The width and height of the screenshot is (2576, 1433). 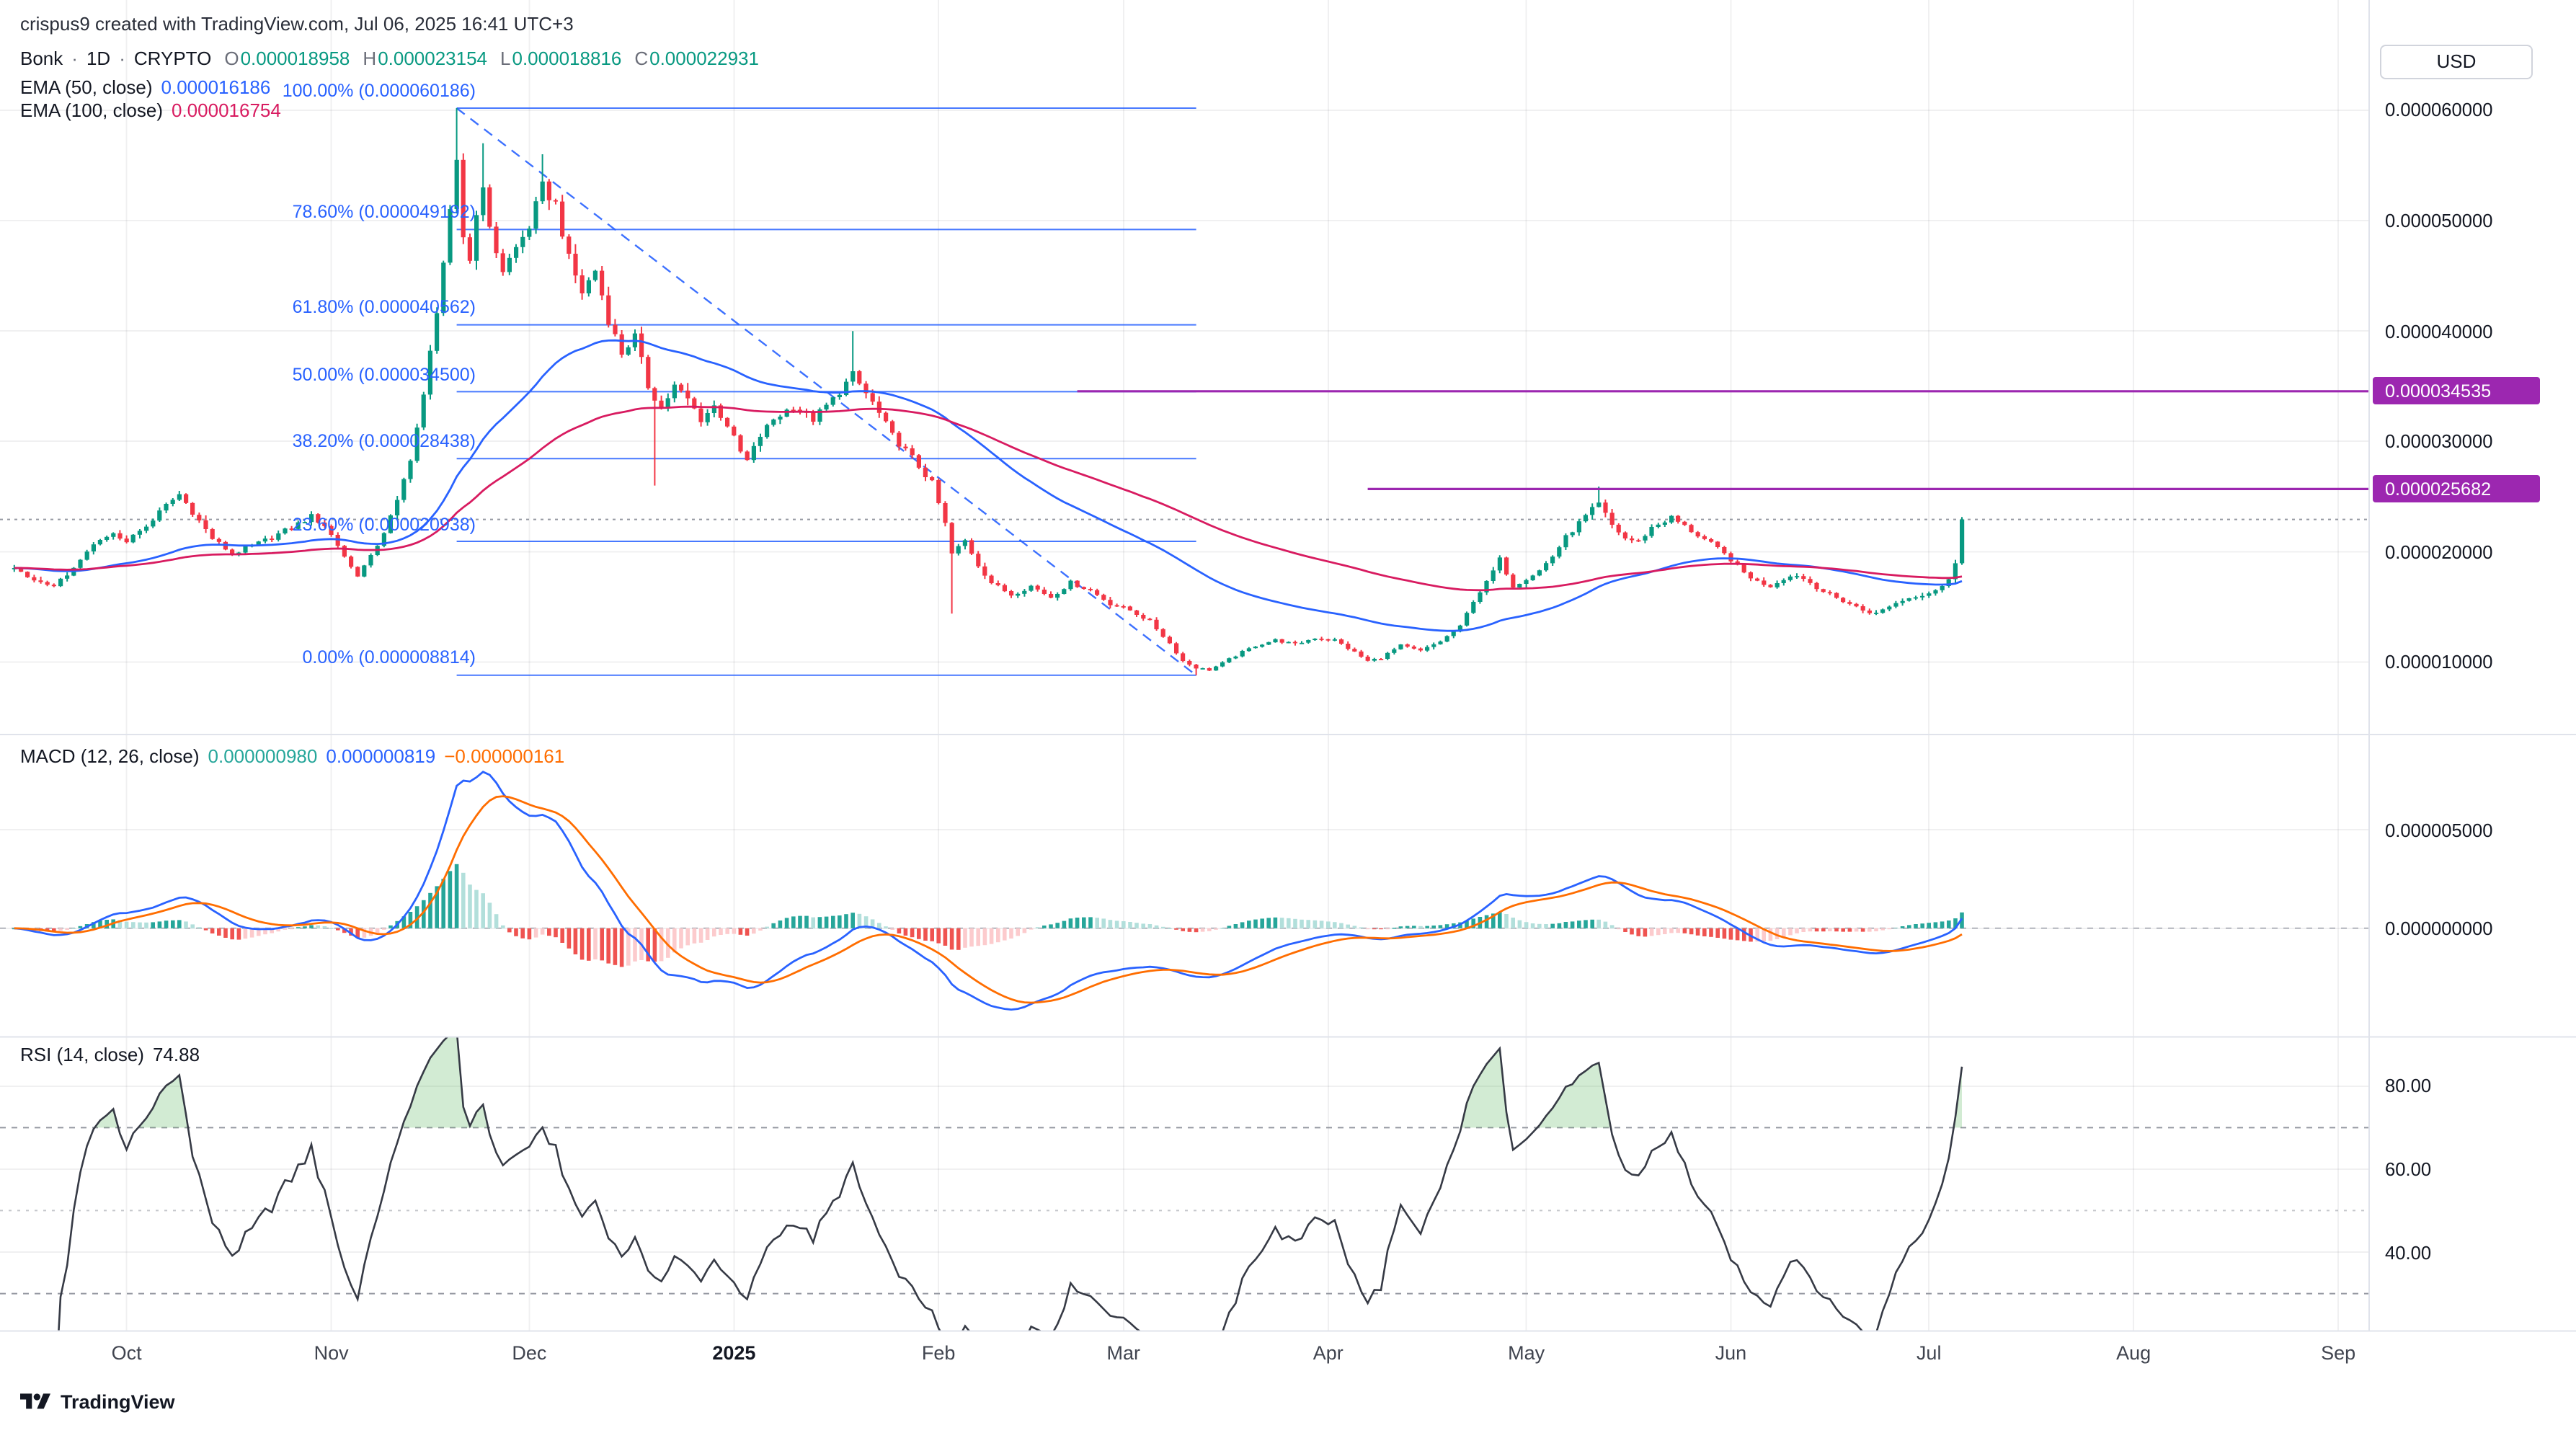 What do you see at coordinates (35, 1402) in the screenshot?
I see `tradingview-logo-icon` at bounding box center [35, 1402].